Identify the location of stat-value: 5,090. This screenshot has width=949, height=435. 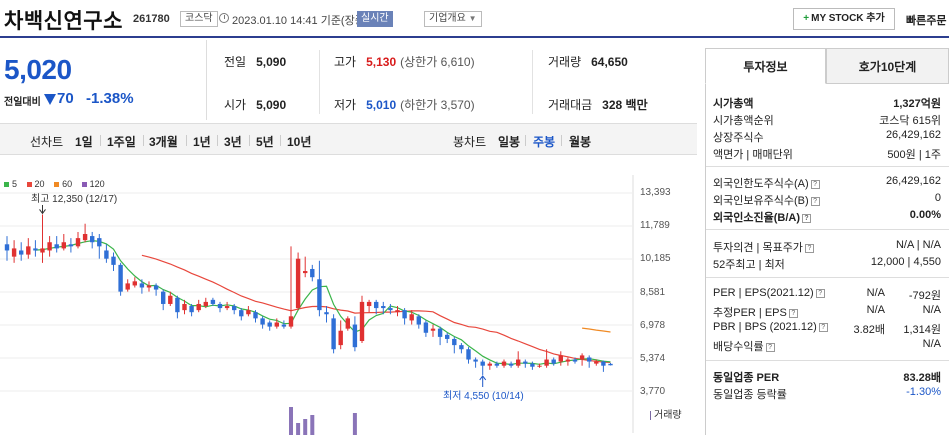
(271, 105).